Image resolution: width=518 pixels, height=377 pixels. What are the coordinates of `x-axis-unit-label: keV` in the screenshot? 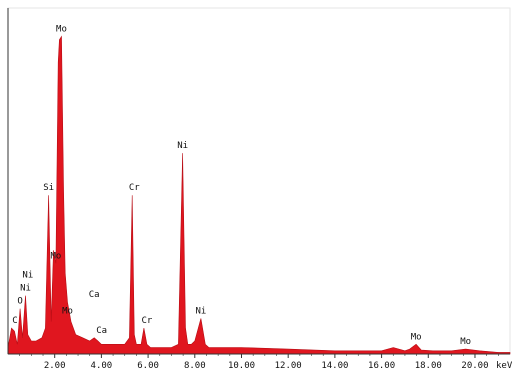 It's located at (504, 366).